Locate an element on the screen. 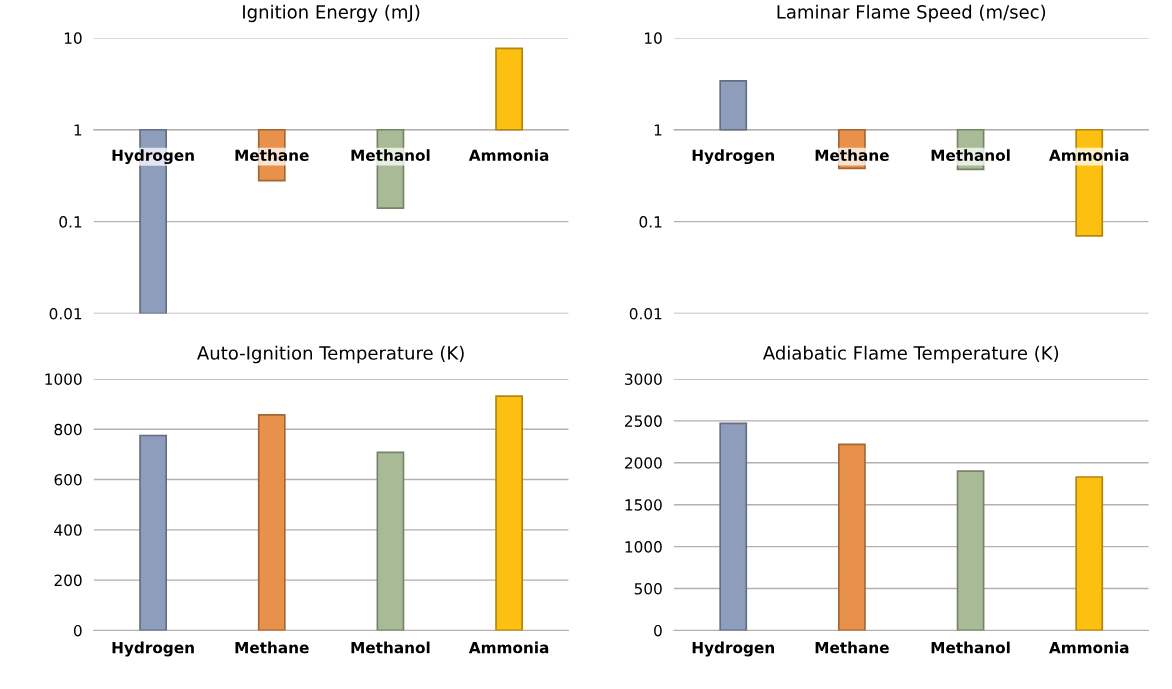 The image size is (1172, 689). chart-title: Auto-Ignition Temperature (K) is located at coordinates (330, 354).